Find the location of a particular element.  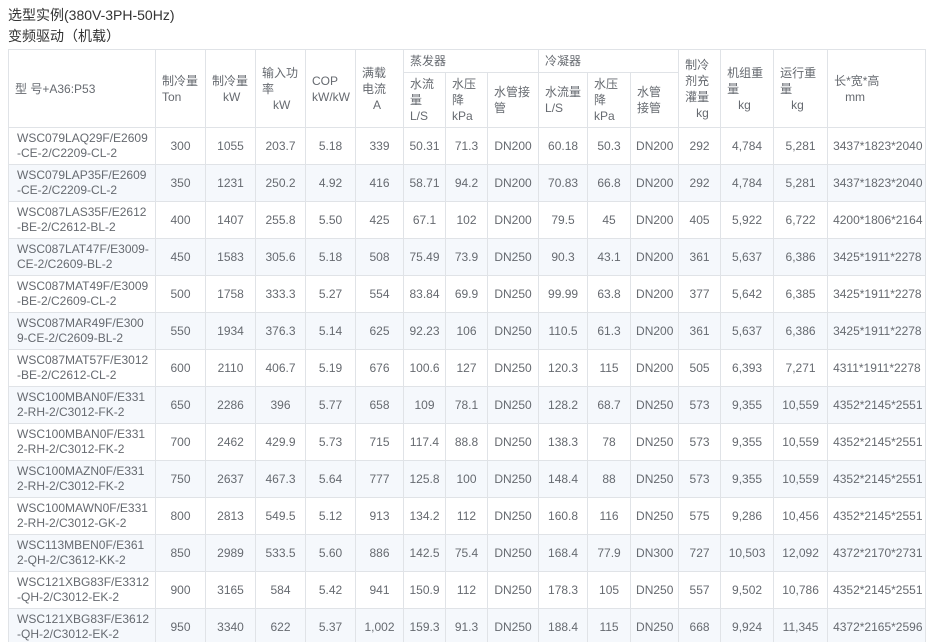

table-cell: 5.64 is located at coordinates (330, 479).